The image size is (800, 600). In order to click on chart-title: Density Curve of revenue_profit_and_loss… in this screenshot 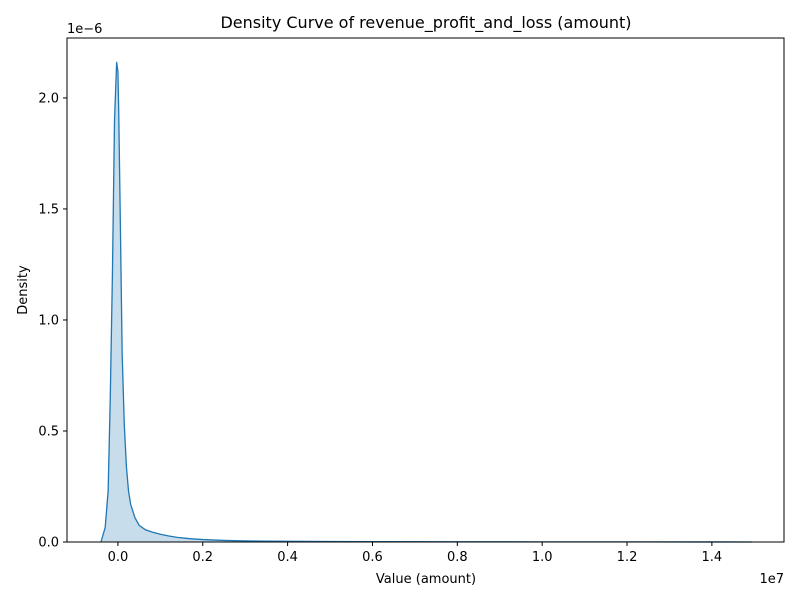, I will do `click(425, 23)`.